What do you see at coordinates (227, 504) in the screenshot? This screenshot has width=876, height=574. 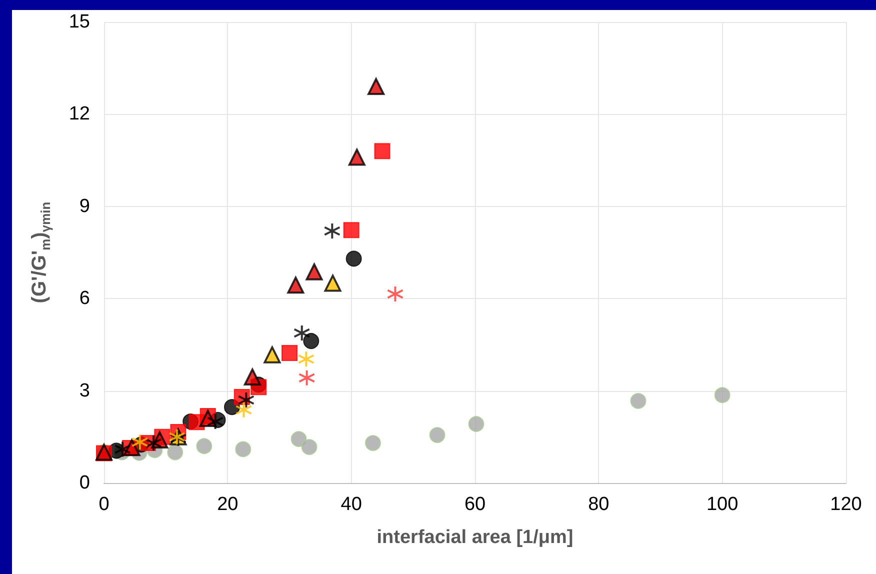 I see `x-tick-label: 20` at bounding box center [227, 504].